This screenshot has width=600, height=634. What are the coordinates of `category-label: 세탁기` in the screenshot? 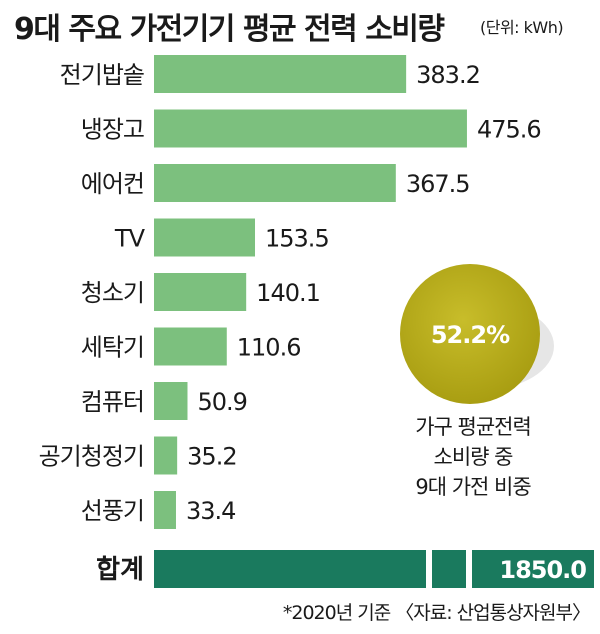 It's located at (112, 348).